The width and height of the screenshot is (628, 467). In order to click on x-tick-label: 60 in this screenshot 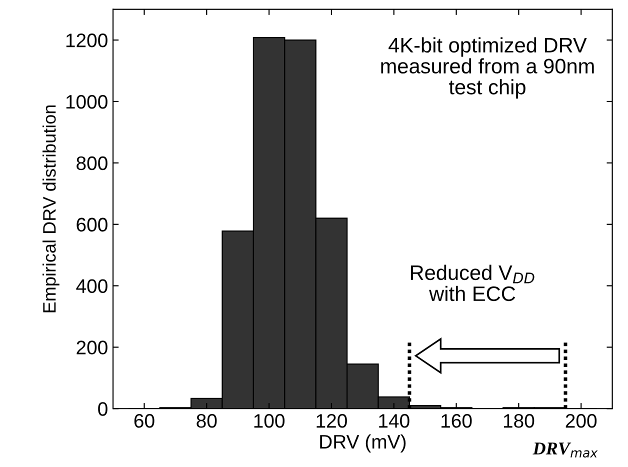, I will do `click(144, 421)`.